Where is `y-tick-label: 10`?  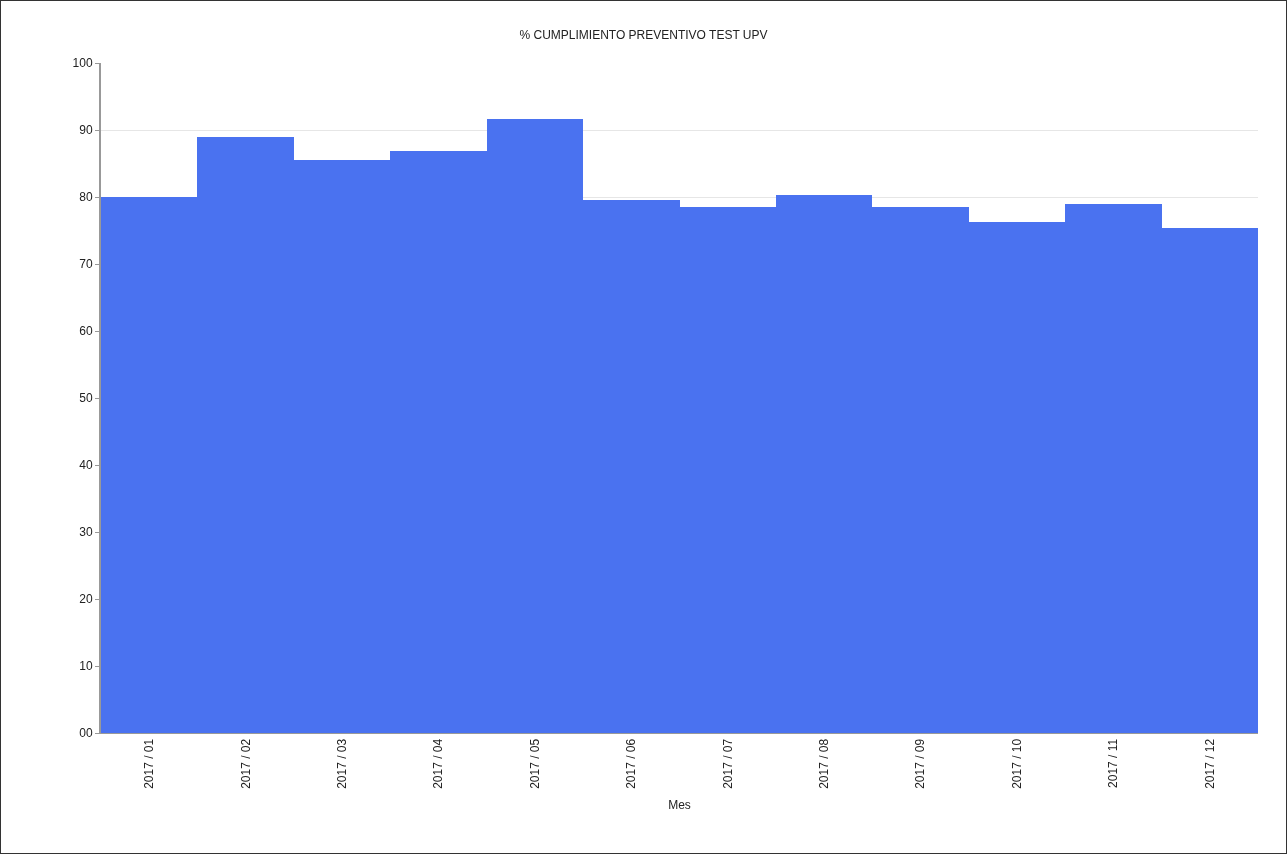
y-tick-label: 10 is located at coordinates (86, 666).